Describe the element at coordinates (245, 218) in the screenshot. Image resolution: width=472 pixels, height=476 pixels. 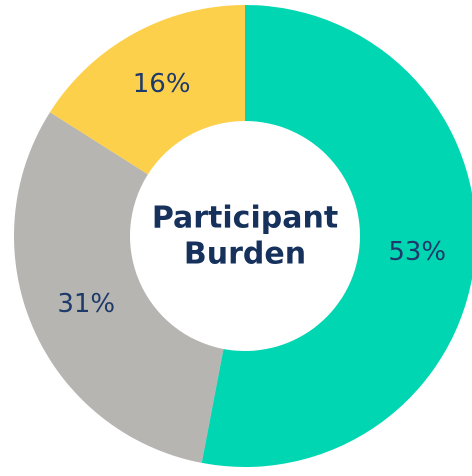
I see `center-label: Participant` at that location.